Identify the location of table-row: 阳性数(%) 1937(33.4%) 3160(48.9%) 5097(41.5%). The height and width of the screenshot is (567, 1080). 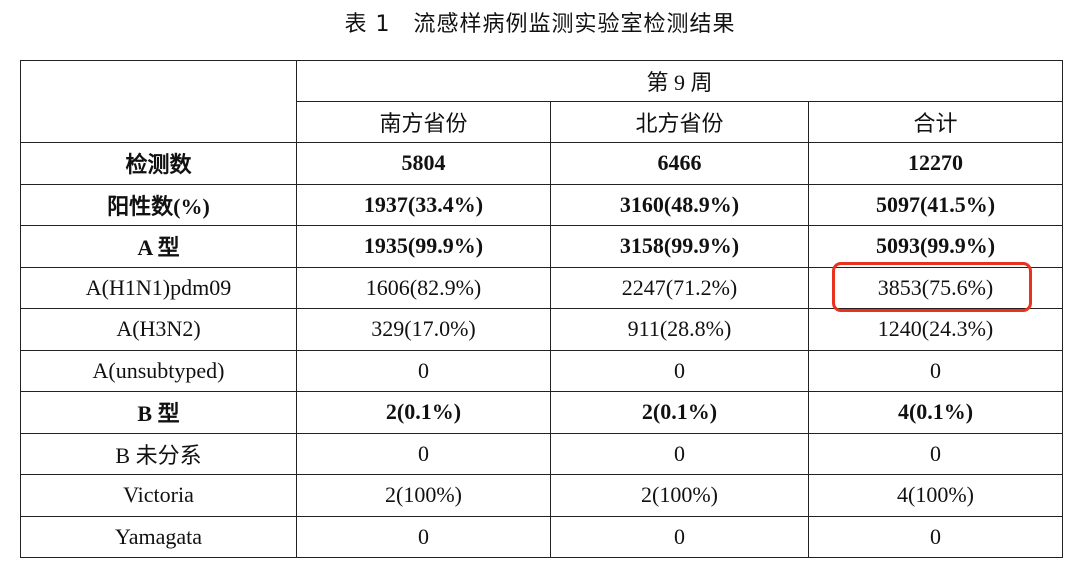
(542, 204).